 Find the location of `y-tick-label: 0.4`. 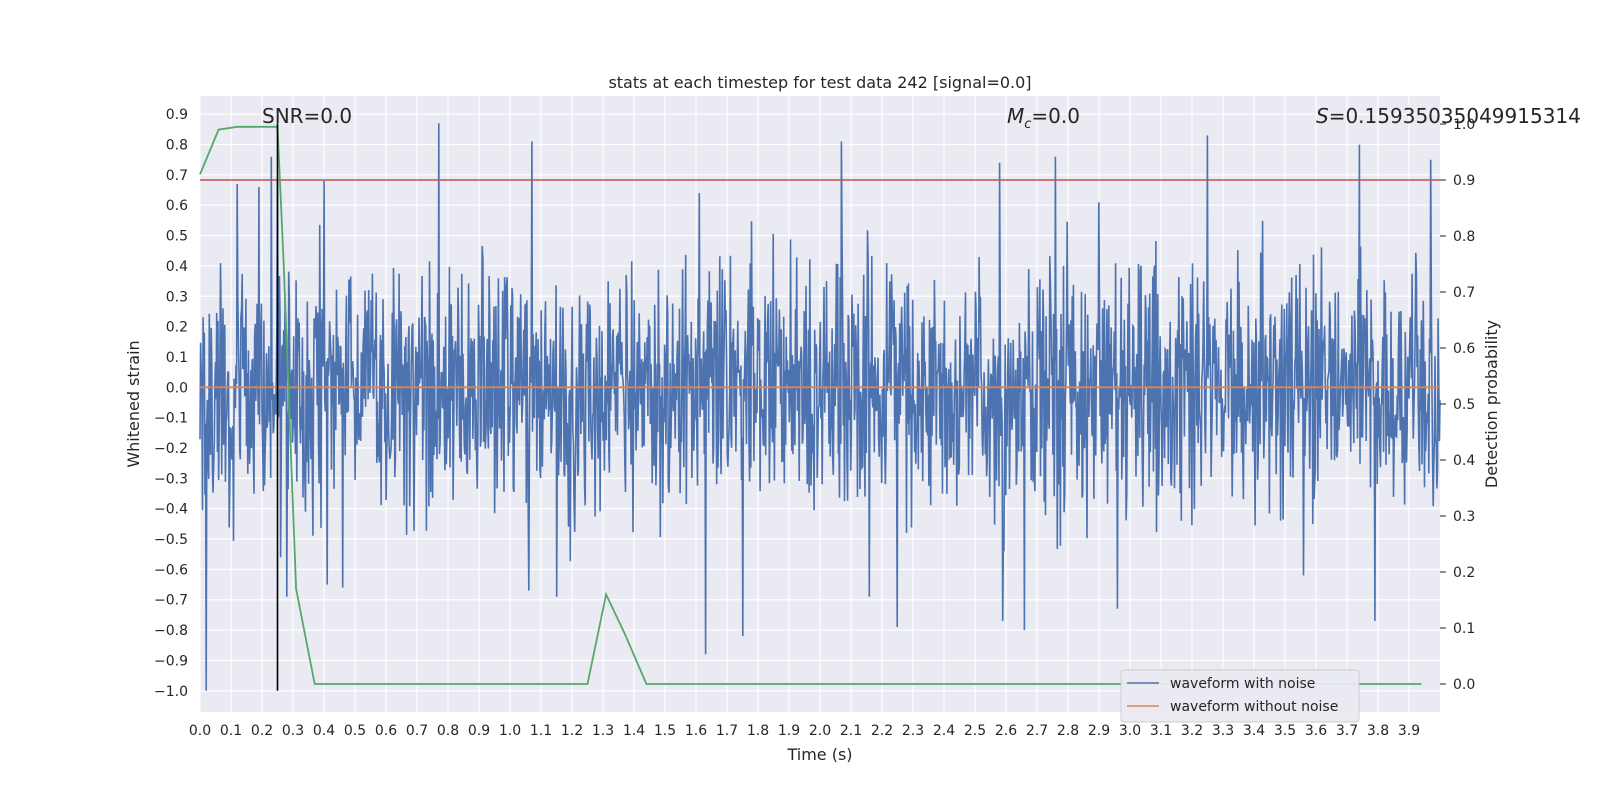

y-tick-label: 0.4 is located at coordinates (177, 267).